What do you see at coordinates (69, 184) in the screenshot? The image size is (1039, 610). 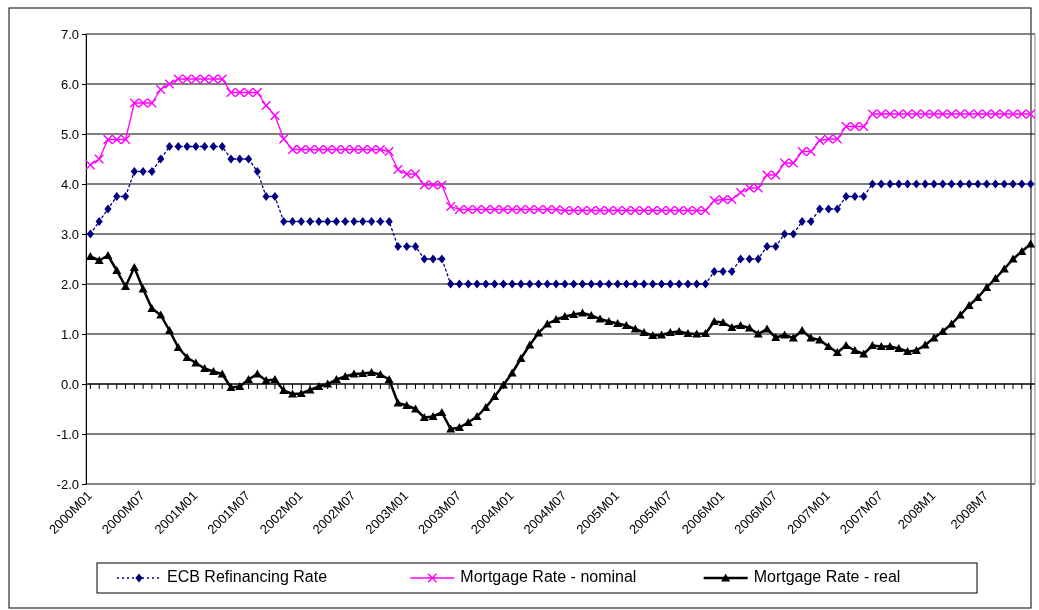 I see `y-tick-label: 4.0` at bounding box center [69, 184].